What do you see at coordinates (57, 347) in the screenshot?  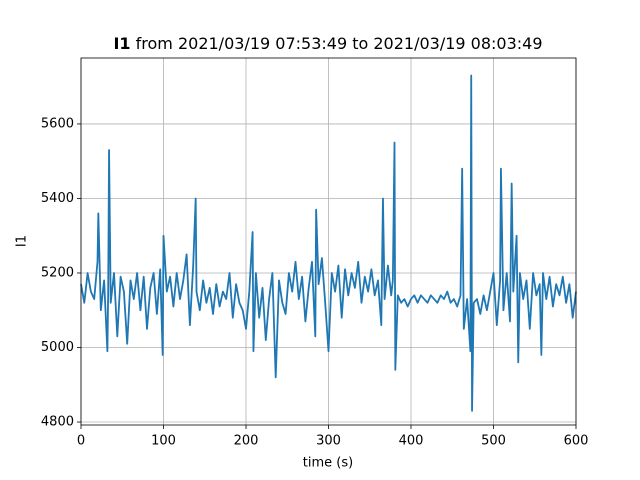 I see `y-tick-label: 5000` at bounding box center [57, 347].